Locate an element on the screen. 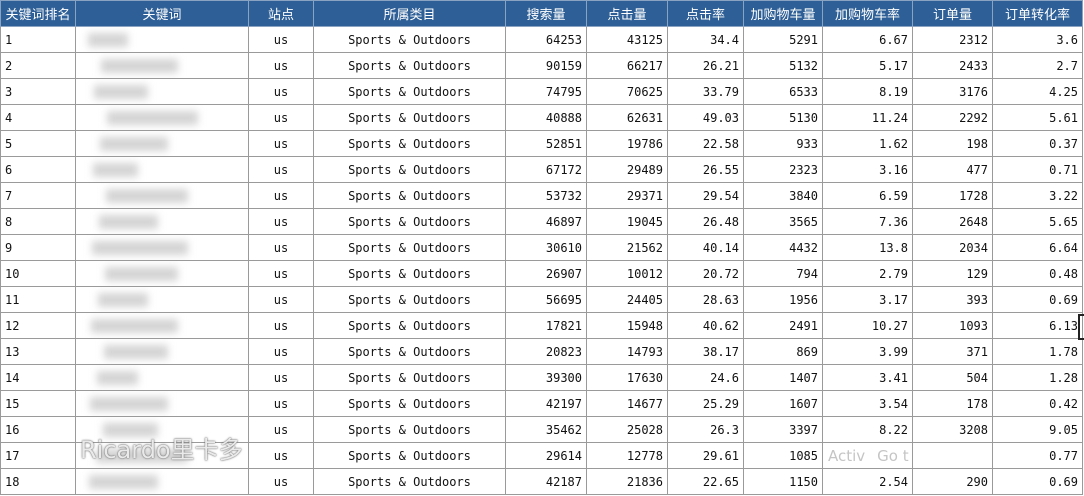 This screenshot has height=496, width=1084. table-cell: 2433 is located at coordinates (952, 65).